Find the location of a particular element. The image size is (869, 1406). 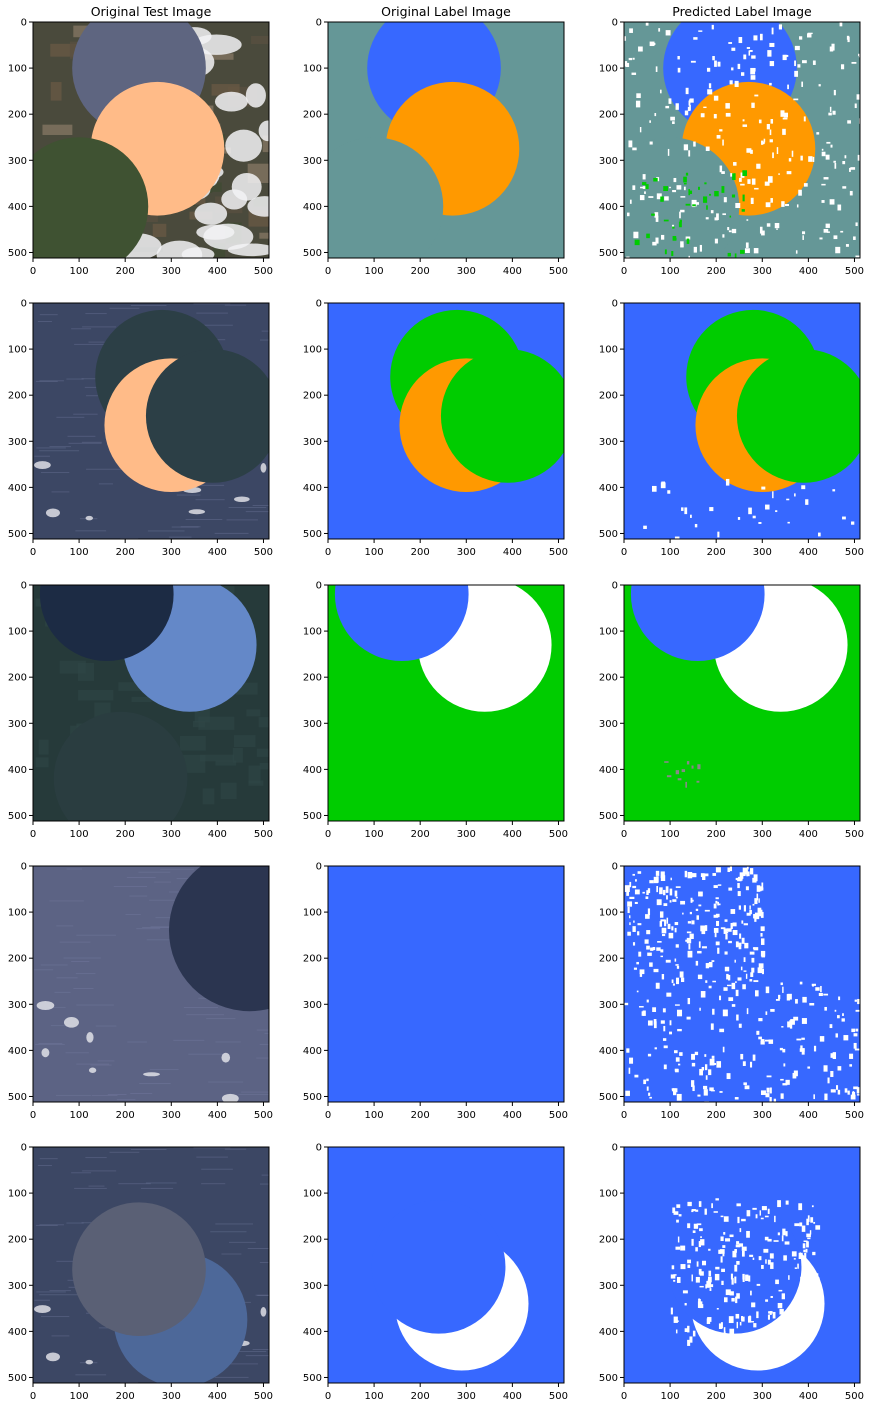

column-title-1: Original Label Image is located at coordinates (446, 11).